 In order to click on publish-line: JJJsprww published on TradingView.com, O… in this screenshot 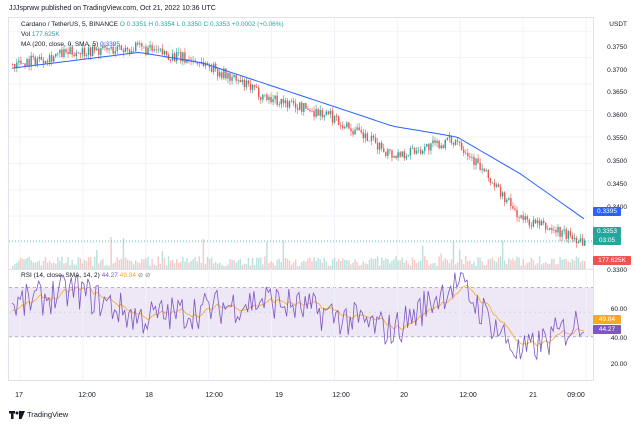, I will do `click(112, 8)`.